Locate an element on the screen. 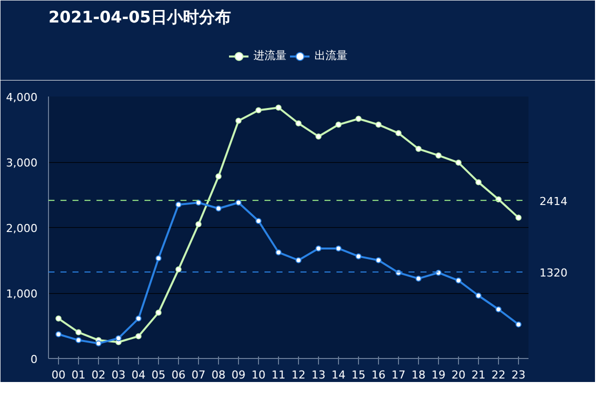  x-tick-label: 03 is located at coordinates (119, 375).